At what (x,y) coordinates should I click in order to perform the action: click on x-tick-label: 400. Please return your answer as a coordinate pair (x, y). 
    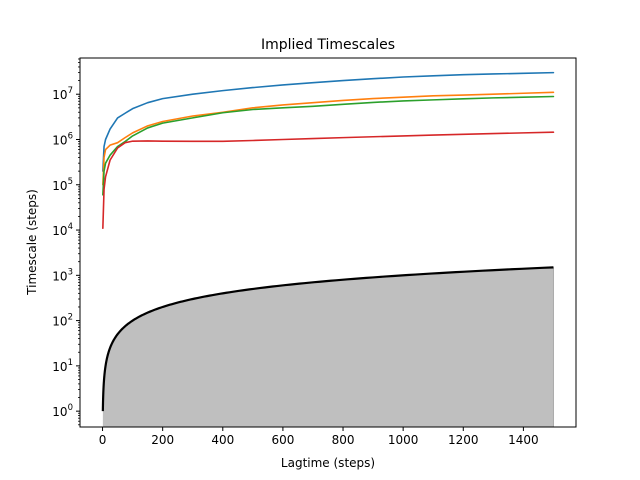
    Looking at the image, I should click on (222, 440).